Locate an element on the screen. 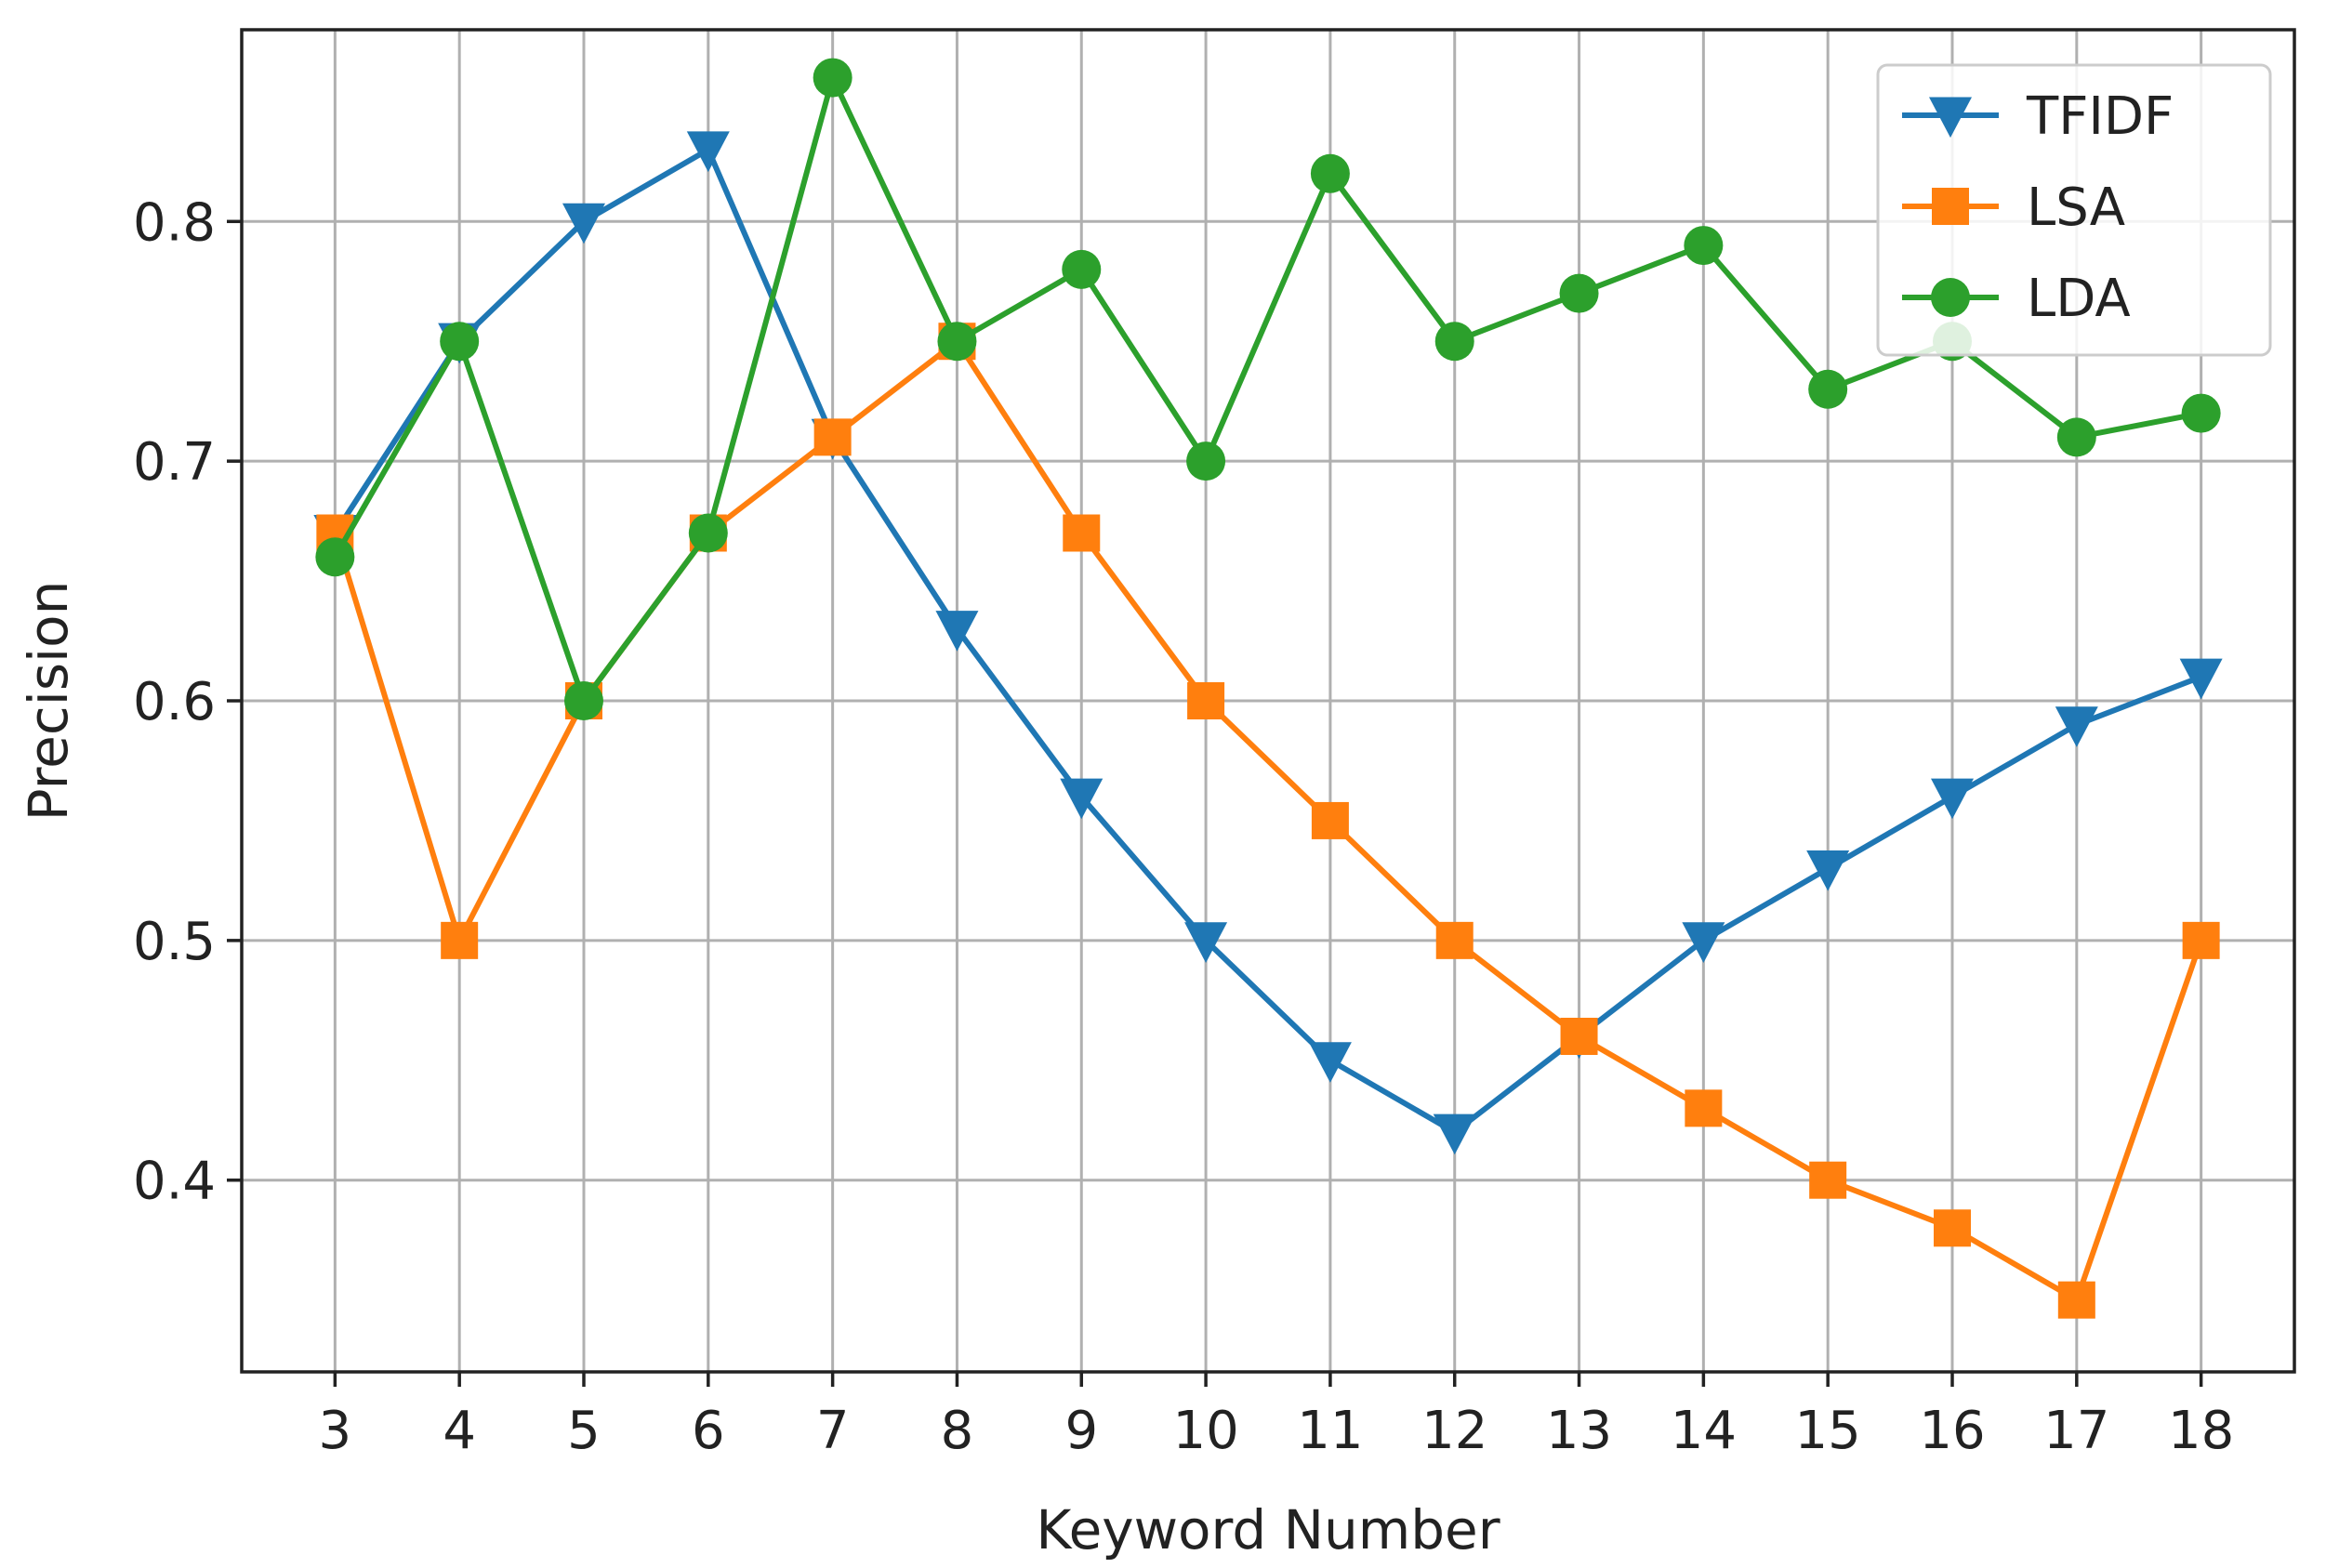  x-tick-label: 5 is located at coordinates (584, 1431).